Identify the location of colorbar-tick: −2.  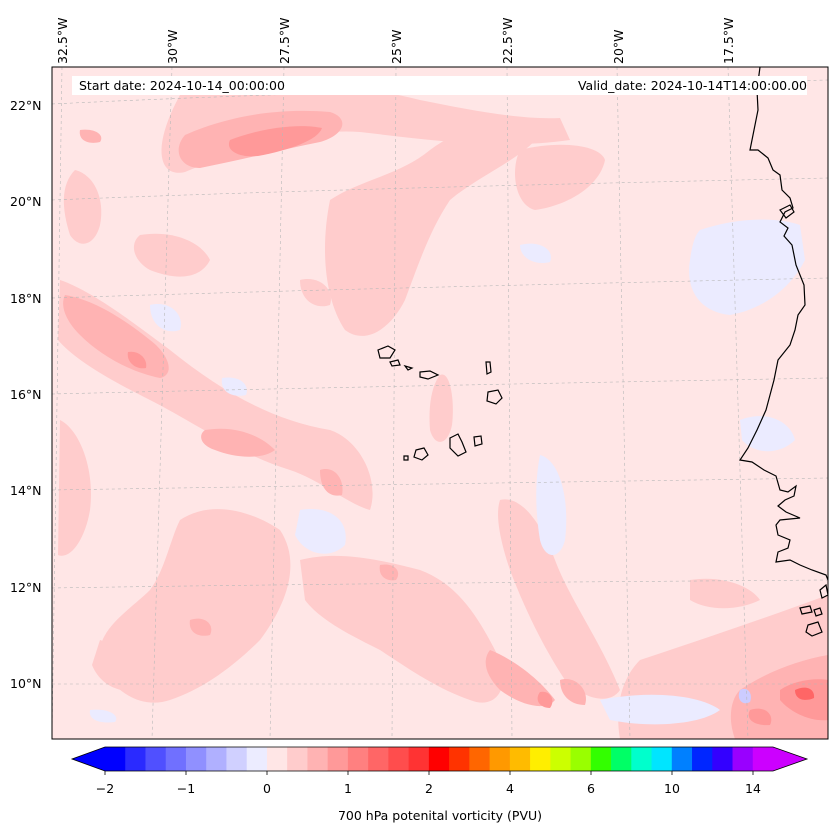
(105, 788).